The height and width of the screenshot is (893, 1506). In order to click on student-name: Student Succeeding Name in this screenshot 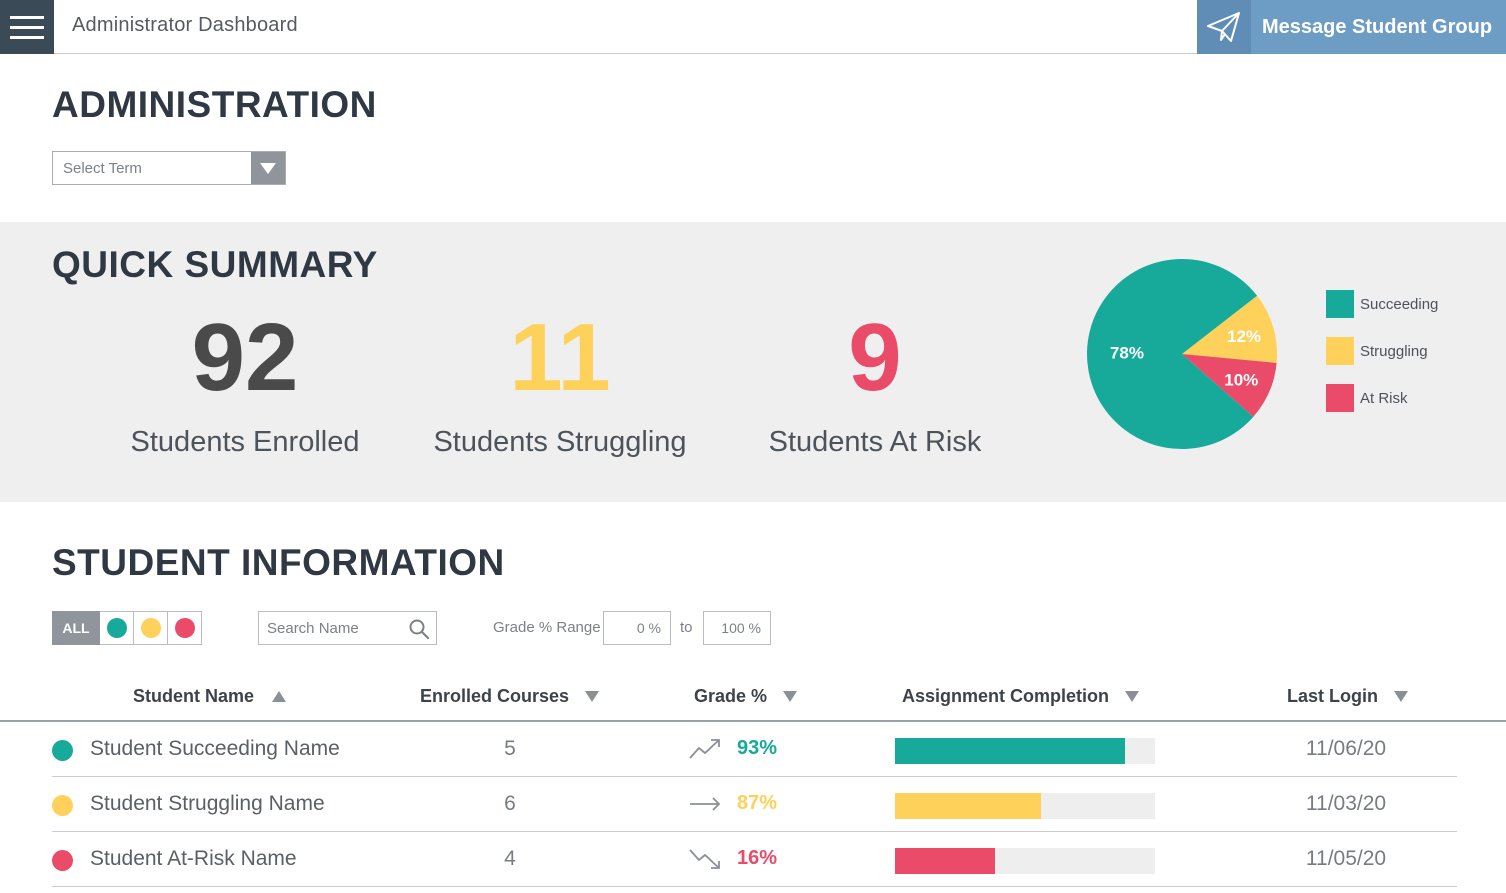, I will do `click(215, 748)`.